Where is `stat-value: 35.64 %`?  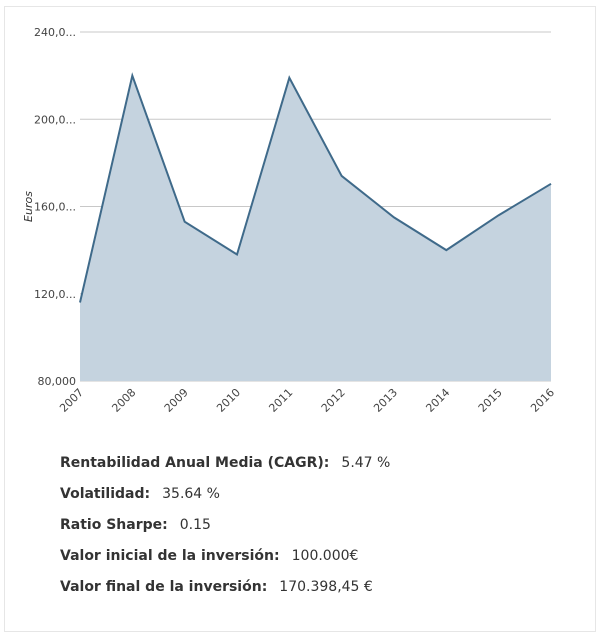 stat-value: 35.64 % is located at coordinates (191, 494).